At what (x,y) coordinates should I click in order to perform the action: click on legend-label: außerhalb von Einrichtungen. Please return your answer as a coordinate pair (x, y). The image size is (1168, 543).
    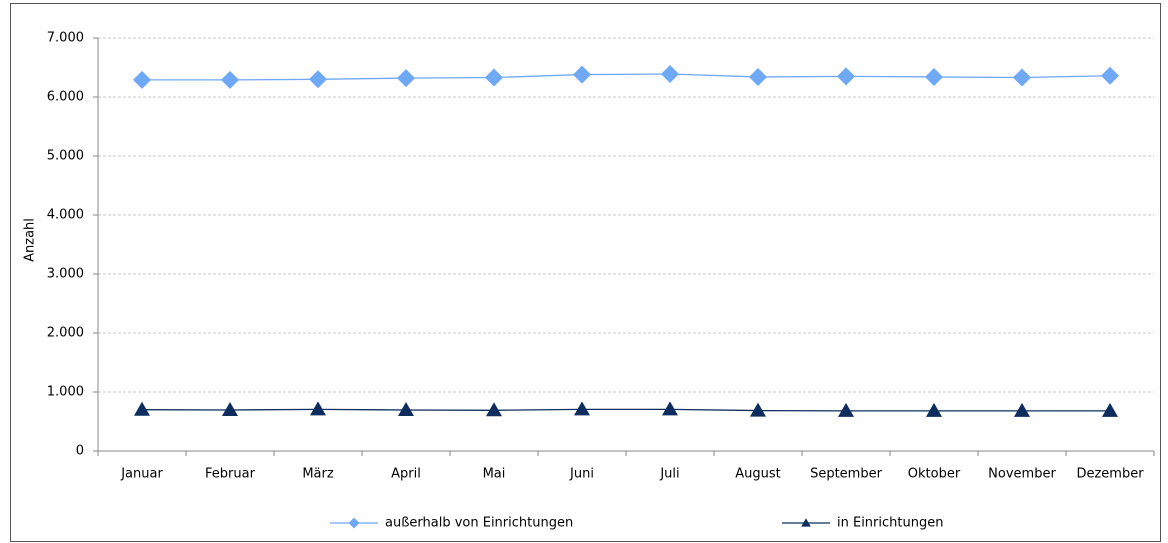
    Looking at the image, I should click on (479, 523).